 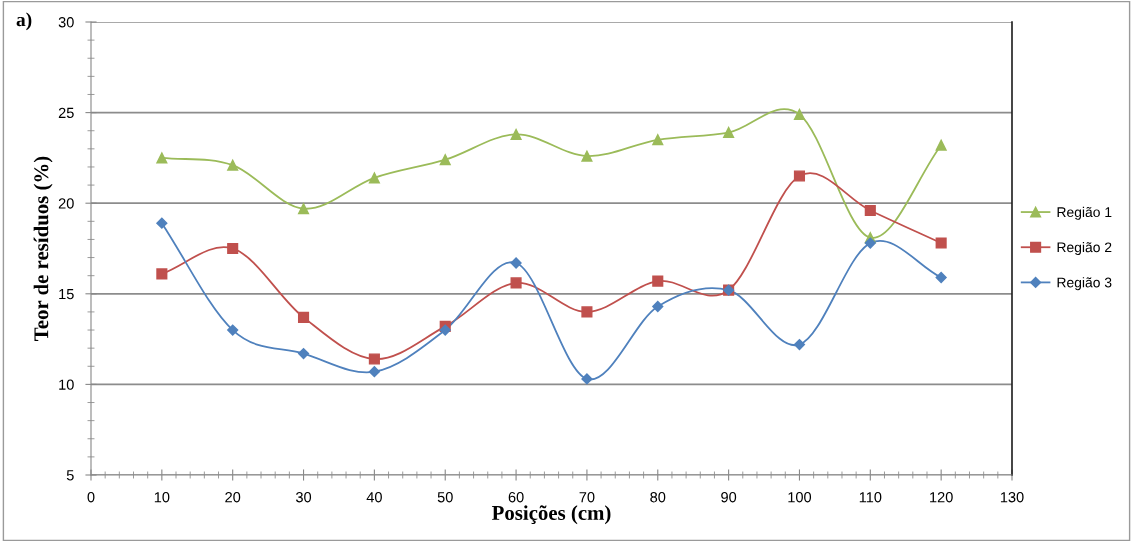 What do you see at coordinates (374, 497) in the screenshot?
I see `x-tick-label: 40` at bounding box center [374, 497].